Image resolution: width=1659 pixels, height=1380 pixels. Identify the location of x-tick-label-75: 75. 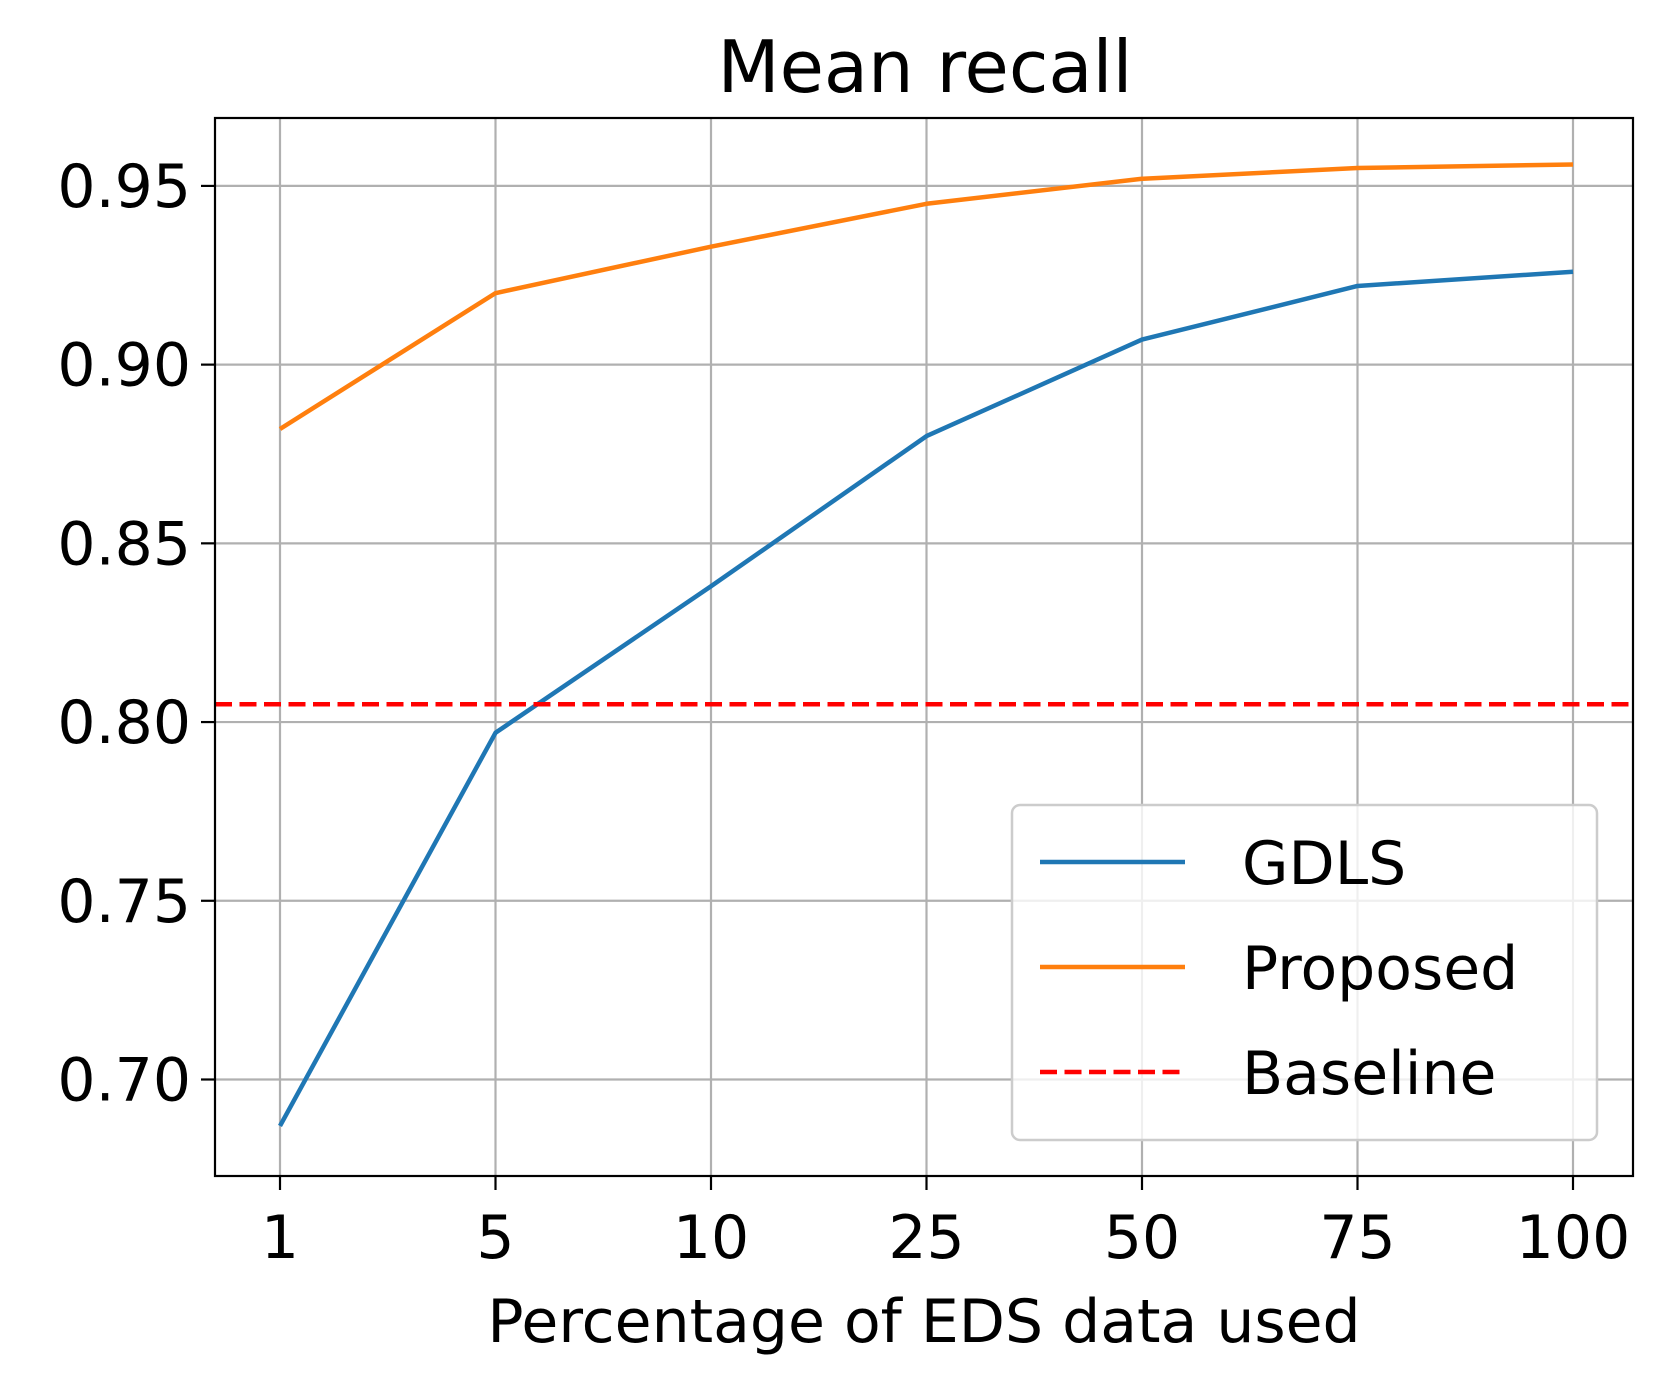
(1357, 1238).